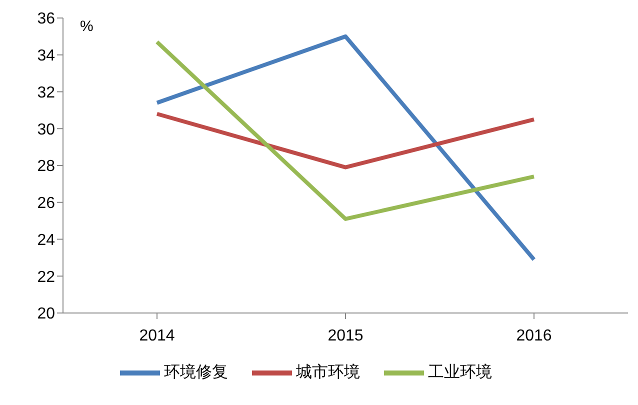 The width and height of the screenshot is (638, 405). I want to click on y-tick-label: 34, so click(46, 56).